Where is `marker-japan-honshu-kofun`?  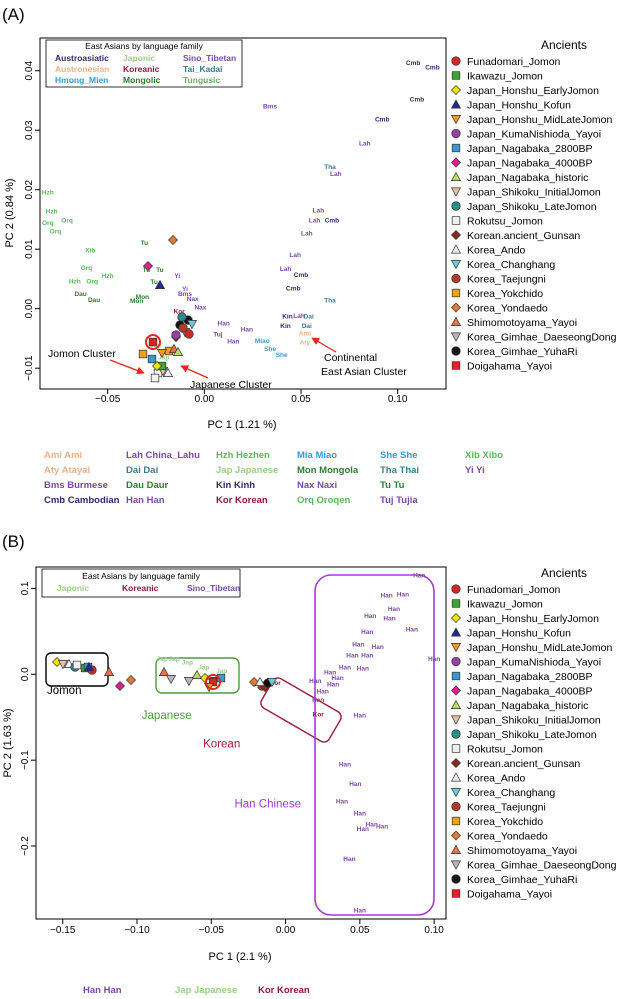
marker-japan-honshu-kofun is located at coordinates (160, 284).